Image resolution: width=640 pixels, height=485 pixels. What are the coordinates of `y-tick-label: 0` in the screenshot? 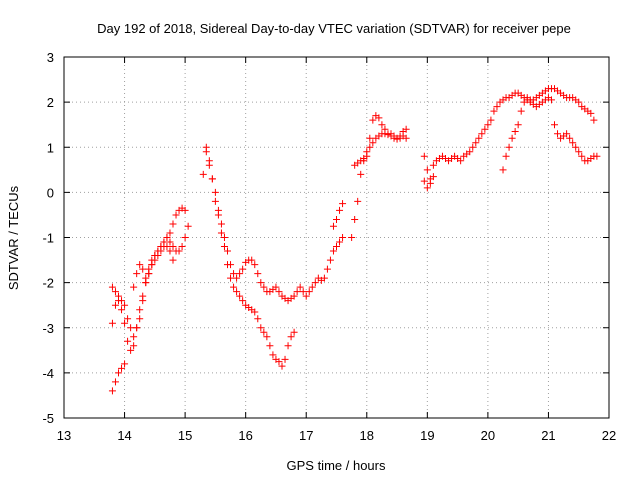 It's located at (50, 192).